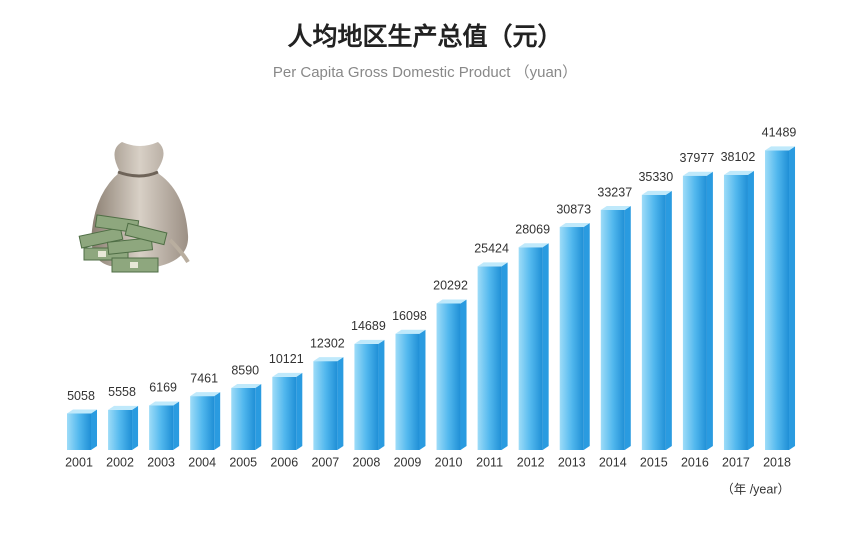 This screenshot has width=850, height=535. I want to click on x-tick-label: 2002, so click(120, 462).